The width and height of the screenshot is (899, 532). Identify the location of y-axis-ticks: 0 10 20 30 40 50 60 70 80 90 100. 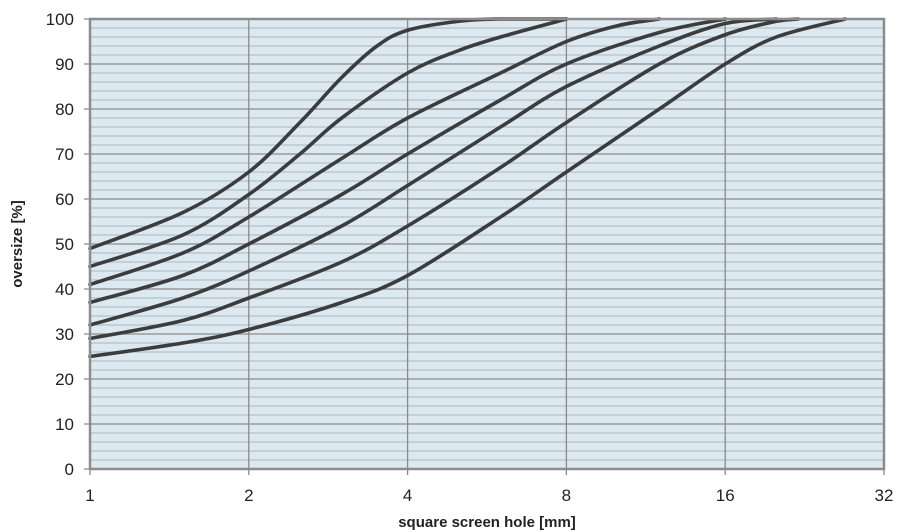
(60, 244).